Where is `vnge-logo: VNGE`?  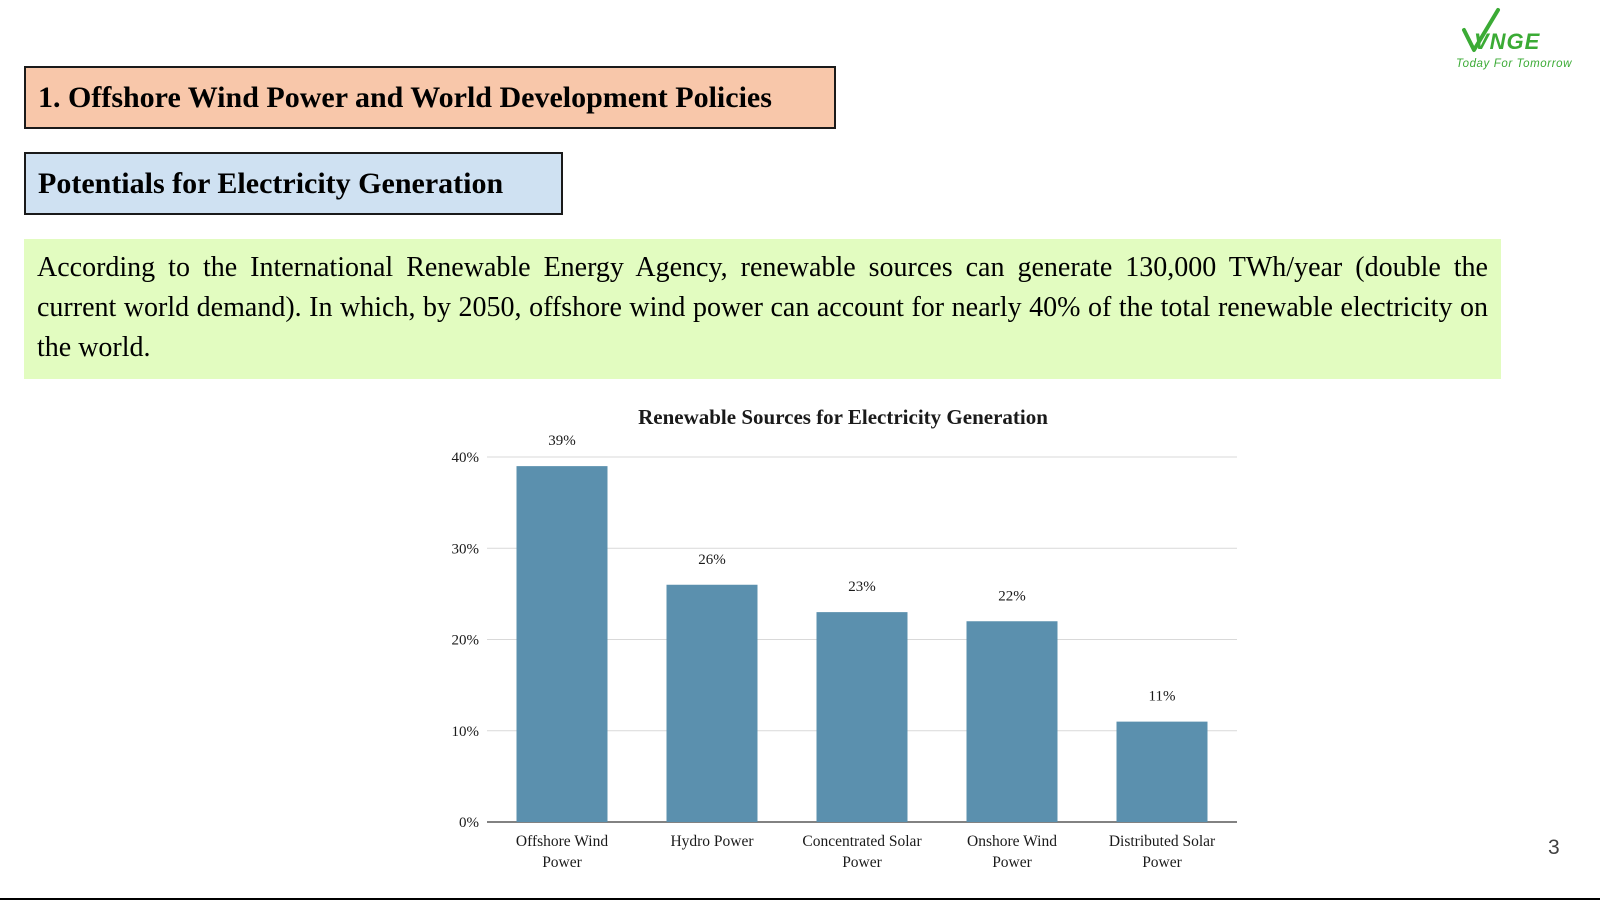 vnge-logo: VNGE is located at coordinates (1501, 31).